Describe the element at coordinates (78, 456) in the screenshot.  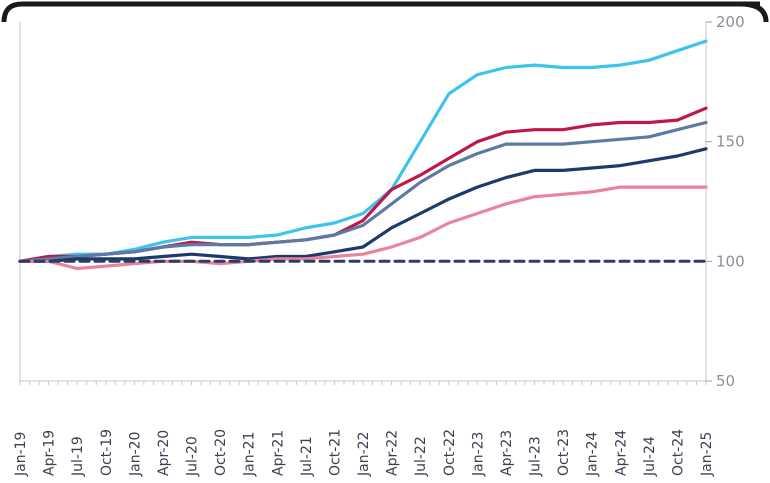
I see `x-tick-label: Jul-19` at that location.